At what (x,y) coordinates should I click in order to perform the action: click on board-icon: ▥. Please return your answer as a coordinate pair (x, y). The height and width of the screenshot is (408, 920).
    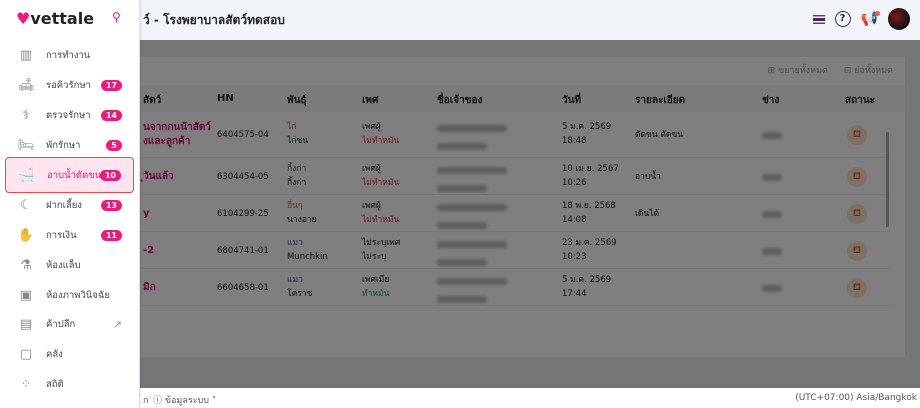
    Looking at the image, I should click on (26, 55).